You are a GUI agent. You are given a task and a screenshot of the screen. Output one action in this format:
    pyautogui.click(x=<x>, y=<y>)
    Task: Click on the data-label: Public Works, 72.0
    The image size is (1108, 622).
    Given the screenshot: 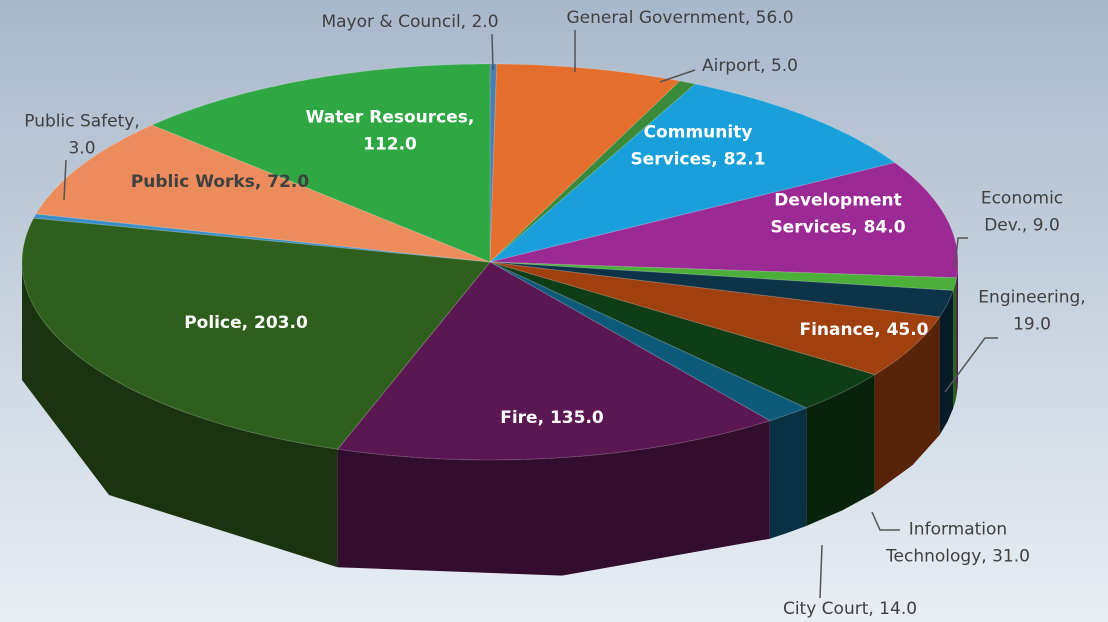 What is the action you would take?
    pyautogui.click(x=220, y=182)
    